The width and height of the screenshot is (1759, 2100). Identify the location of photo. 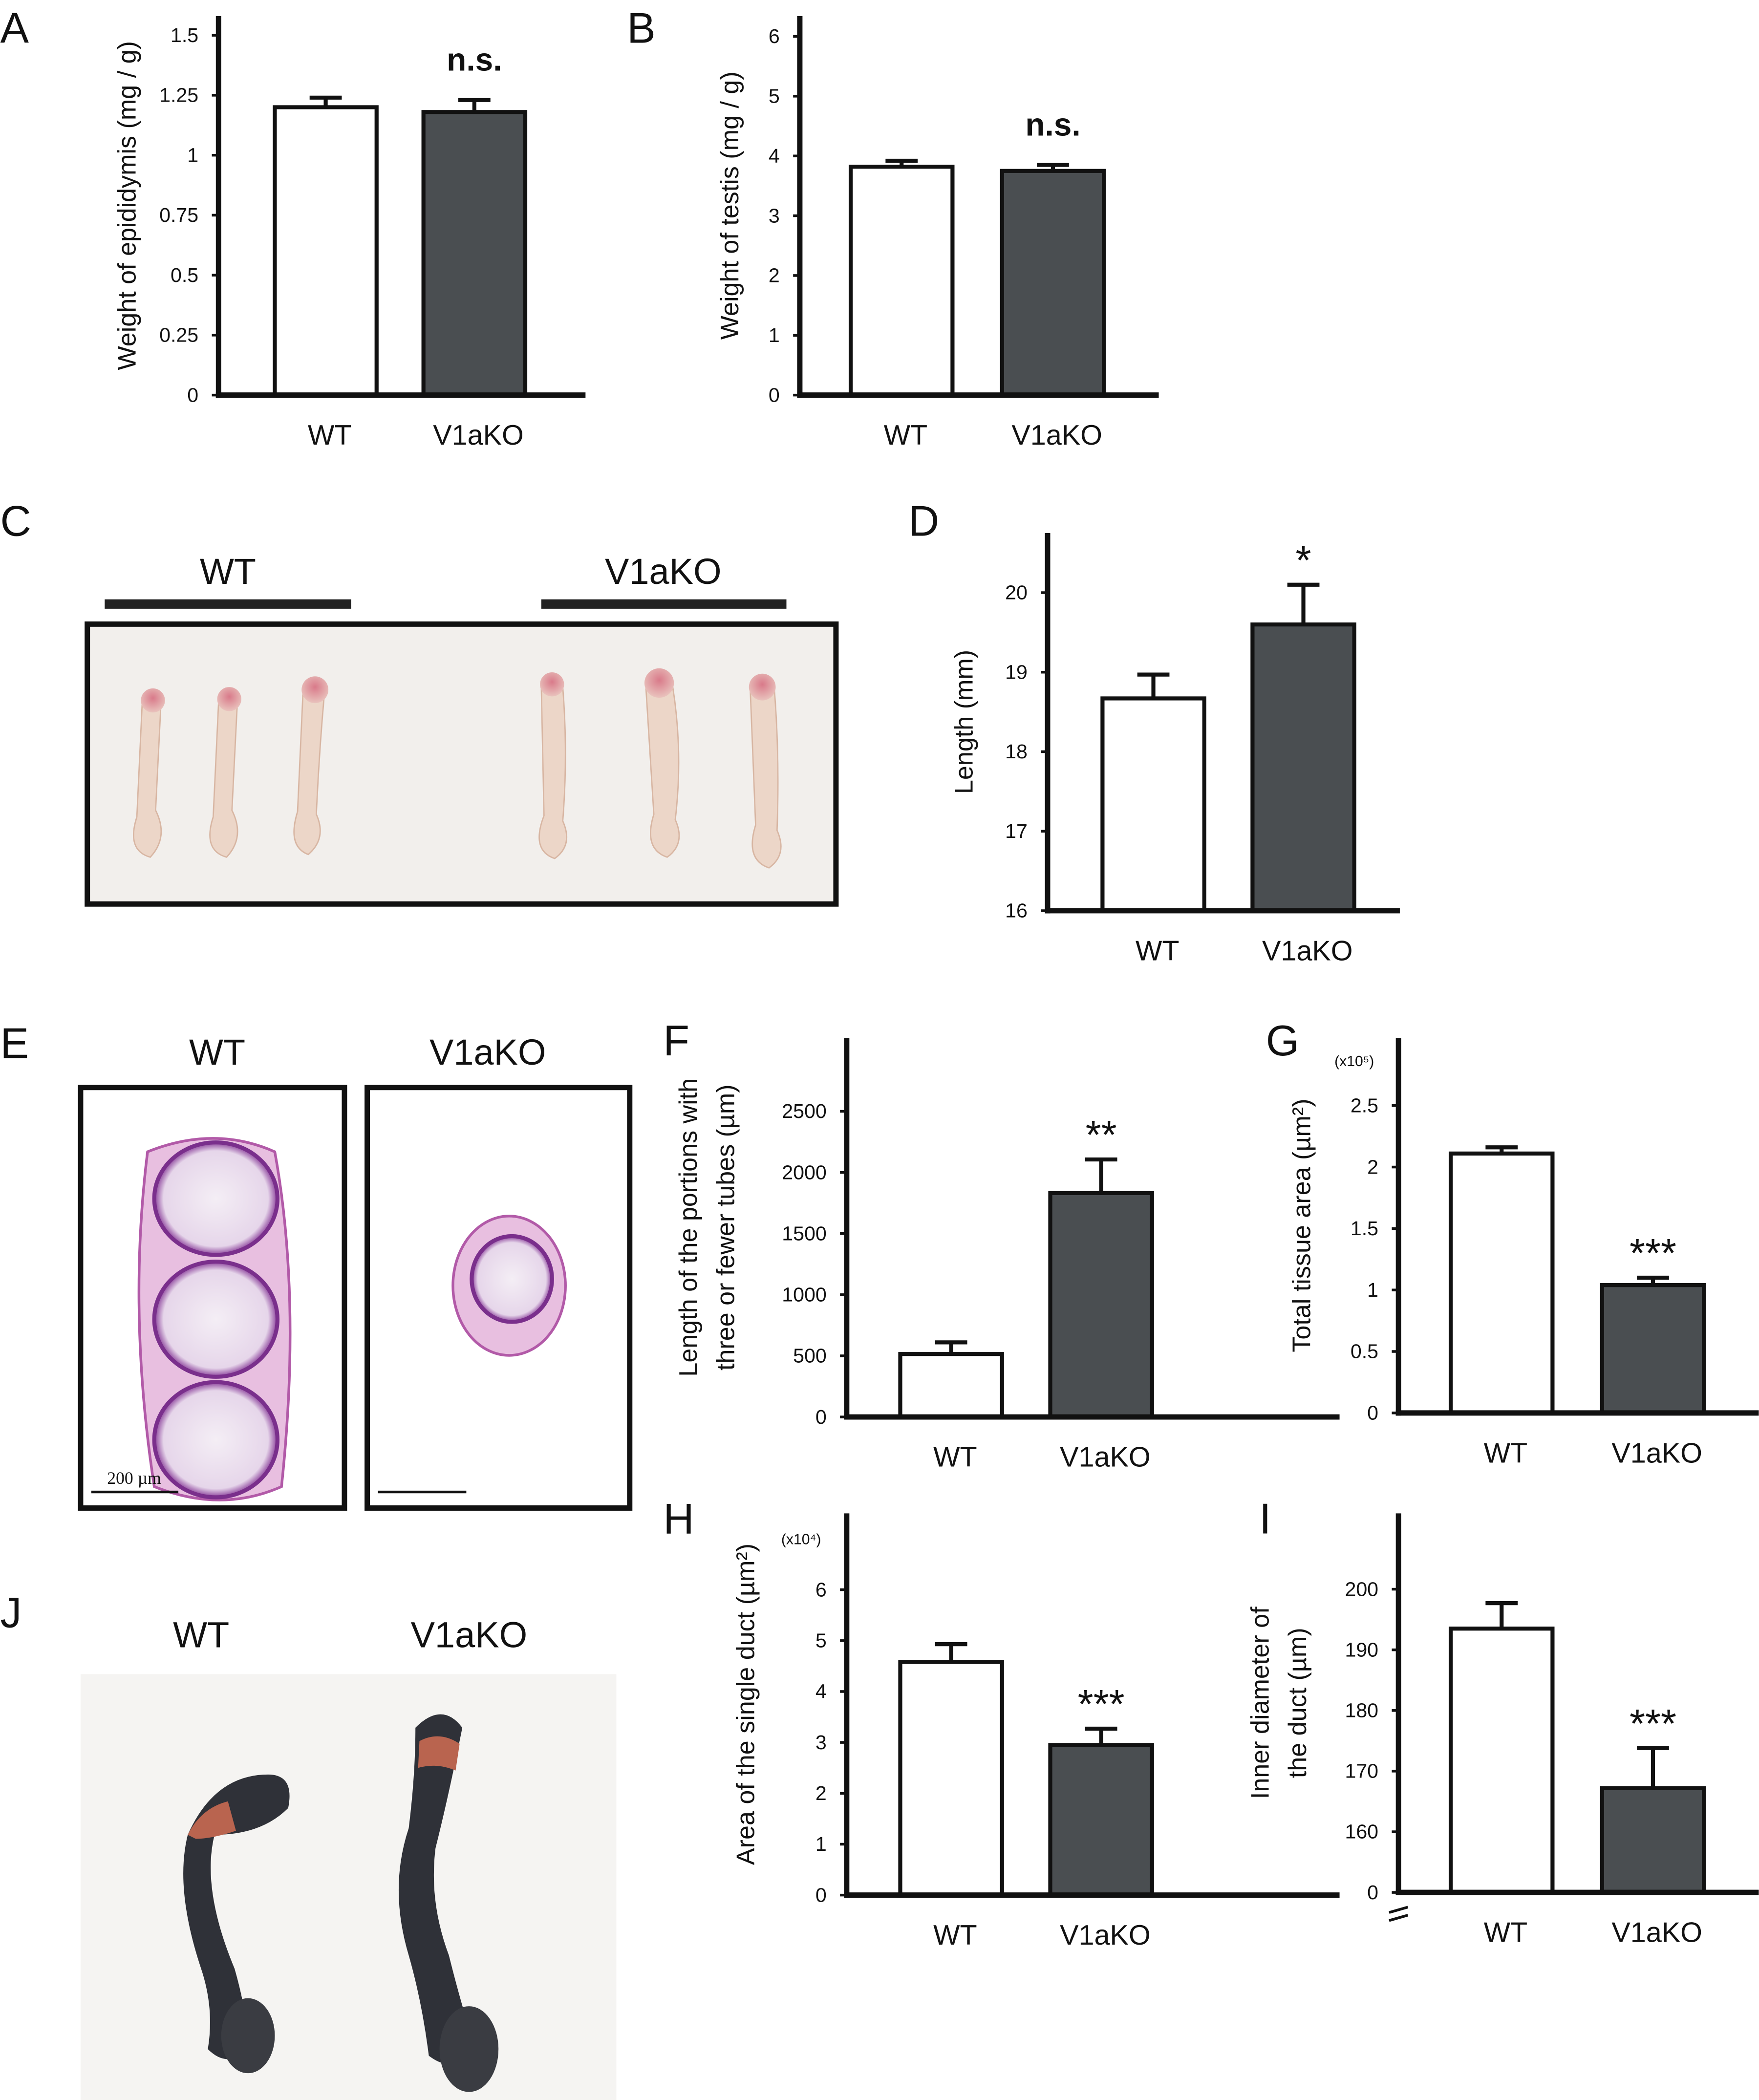
(349, 1887).